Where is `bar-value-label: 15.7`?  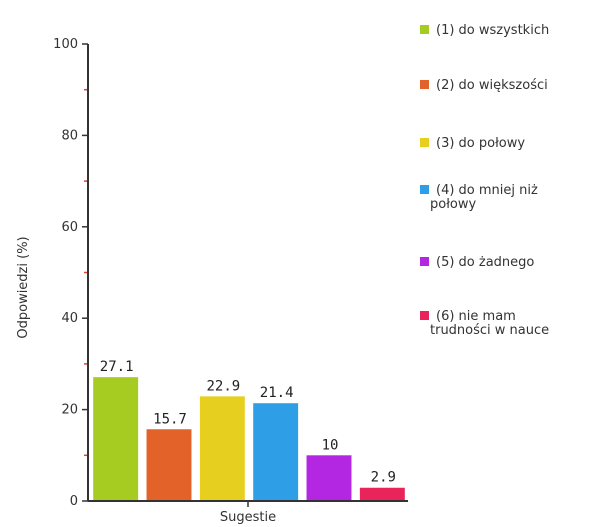
bar-value-label: 15.7 is located at coordinates (170, 419).